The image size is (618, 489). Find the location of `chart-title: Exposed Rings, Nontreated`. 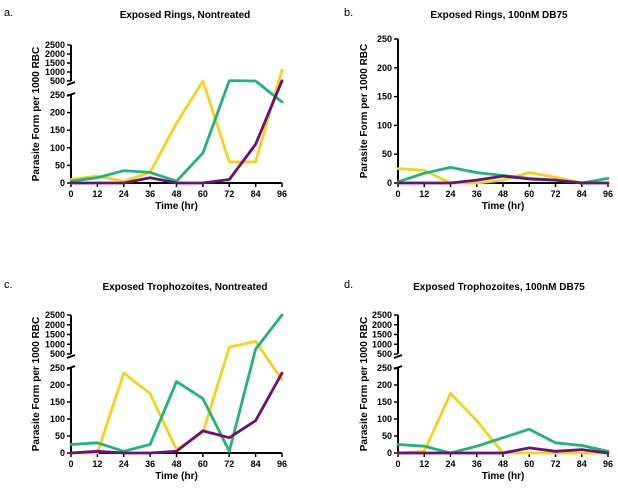

chart-title: Exposed Rings, Nontreated is located at coordinates (185, 15).